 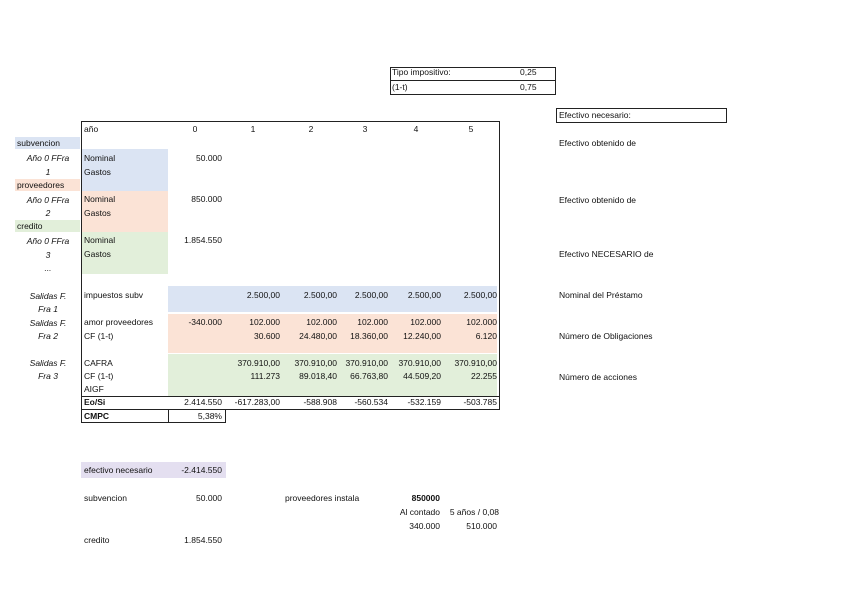 I want to click on cell: subvencion, so click(x=106, y=498).